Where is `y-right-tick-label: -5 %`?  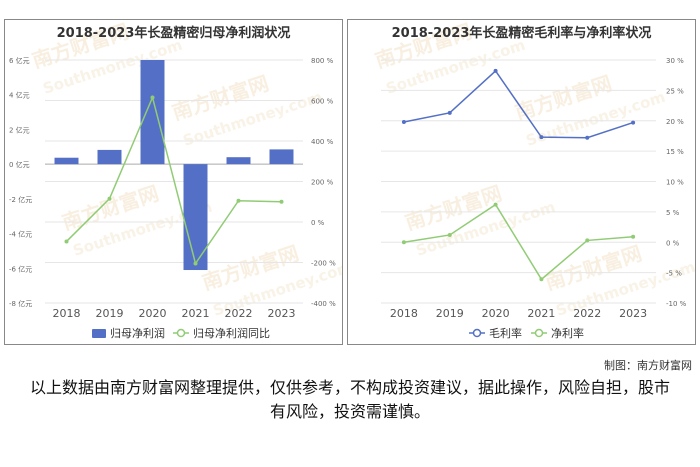
y-right-tick-label: -5 % is located at coordinates (674, 274).